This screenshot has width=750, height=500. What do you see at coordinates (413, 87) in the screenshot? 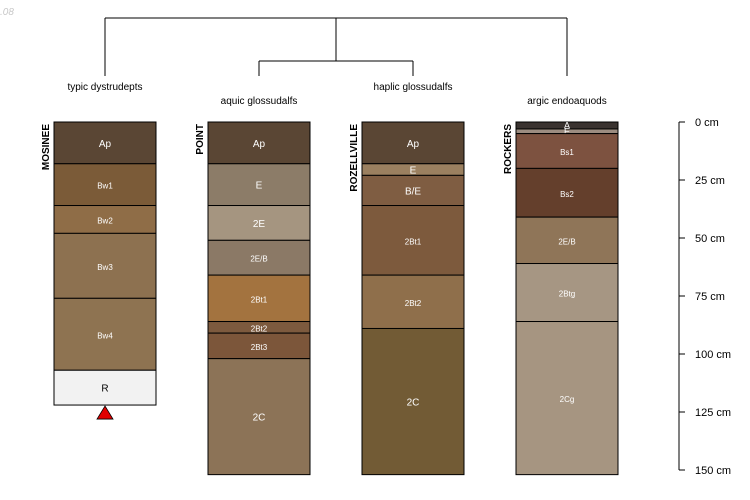
I see `taxon-label: haplic glossudalfs` at bounding box center [413, 87].